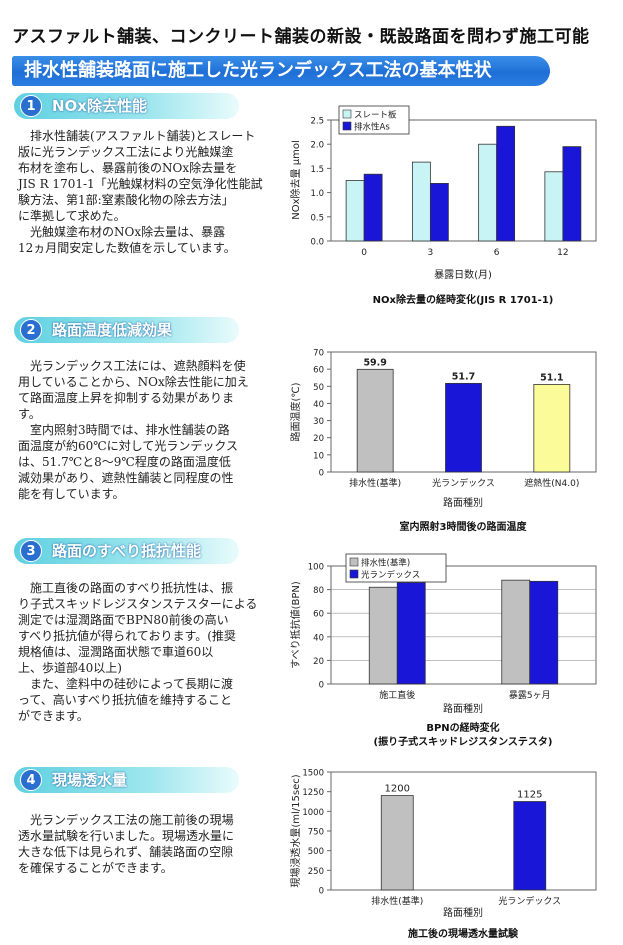 Image resolution: width=623 pixels, height=945 pixels. I want to click on y-tick-label: 750, so click(316, 833).